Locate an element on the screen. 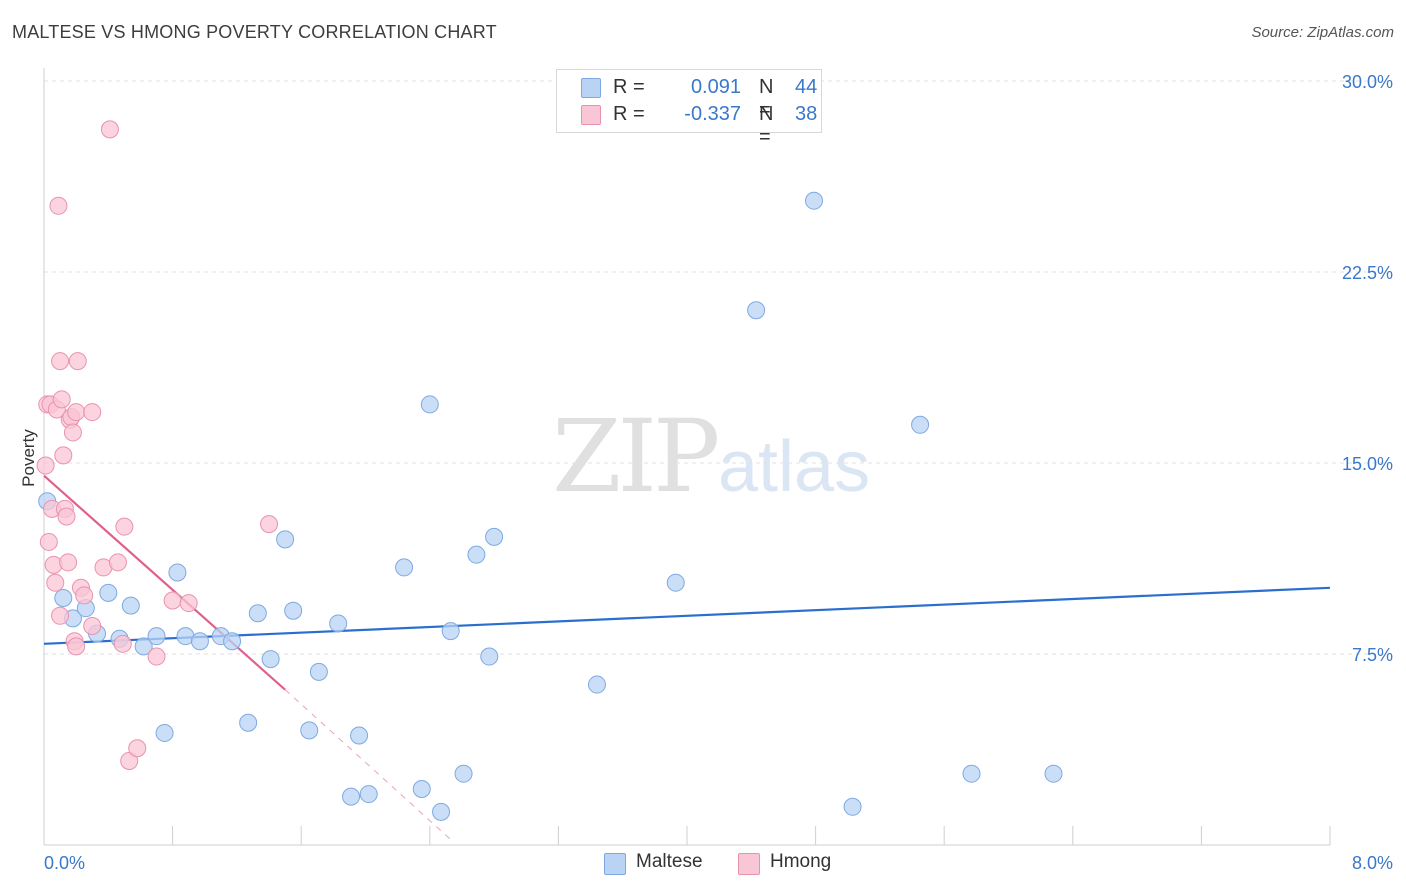 The height and width of the screenshot is (892, 1406). y-tick-label: 7.5% is located at coordinates (1372, 655).